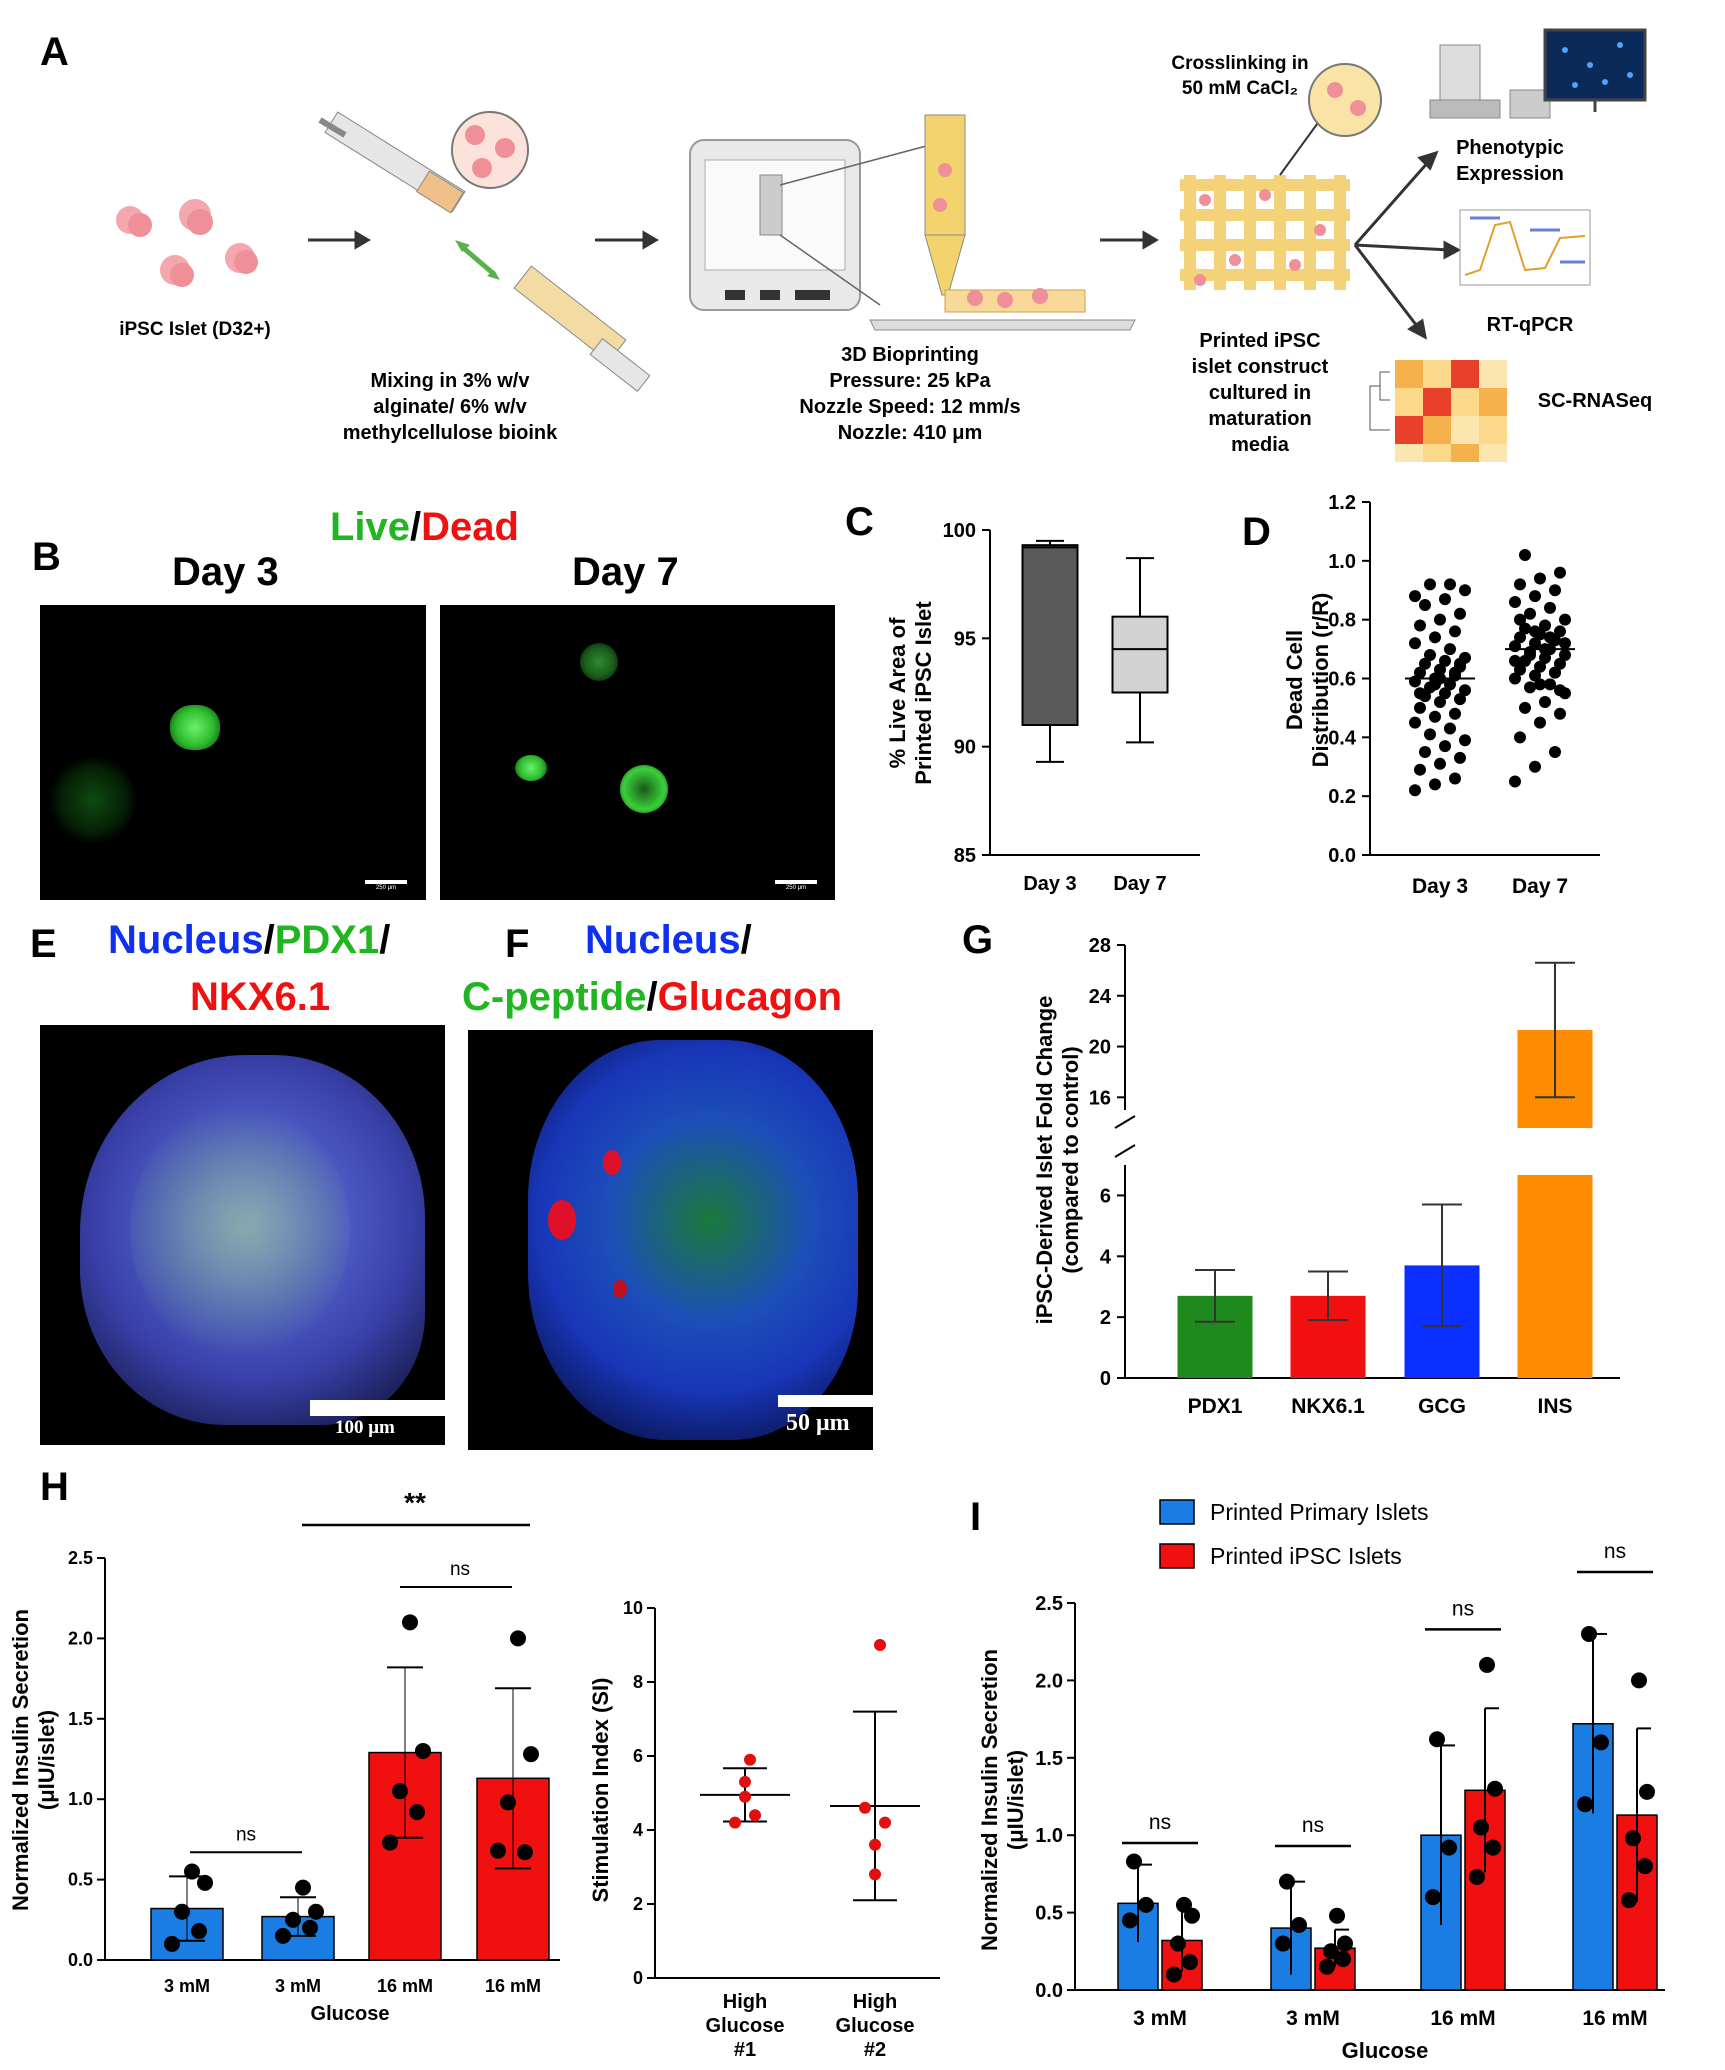  I want to click on e-sep-1: /, so click(269, 940).